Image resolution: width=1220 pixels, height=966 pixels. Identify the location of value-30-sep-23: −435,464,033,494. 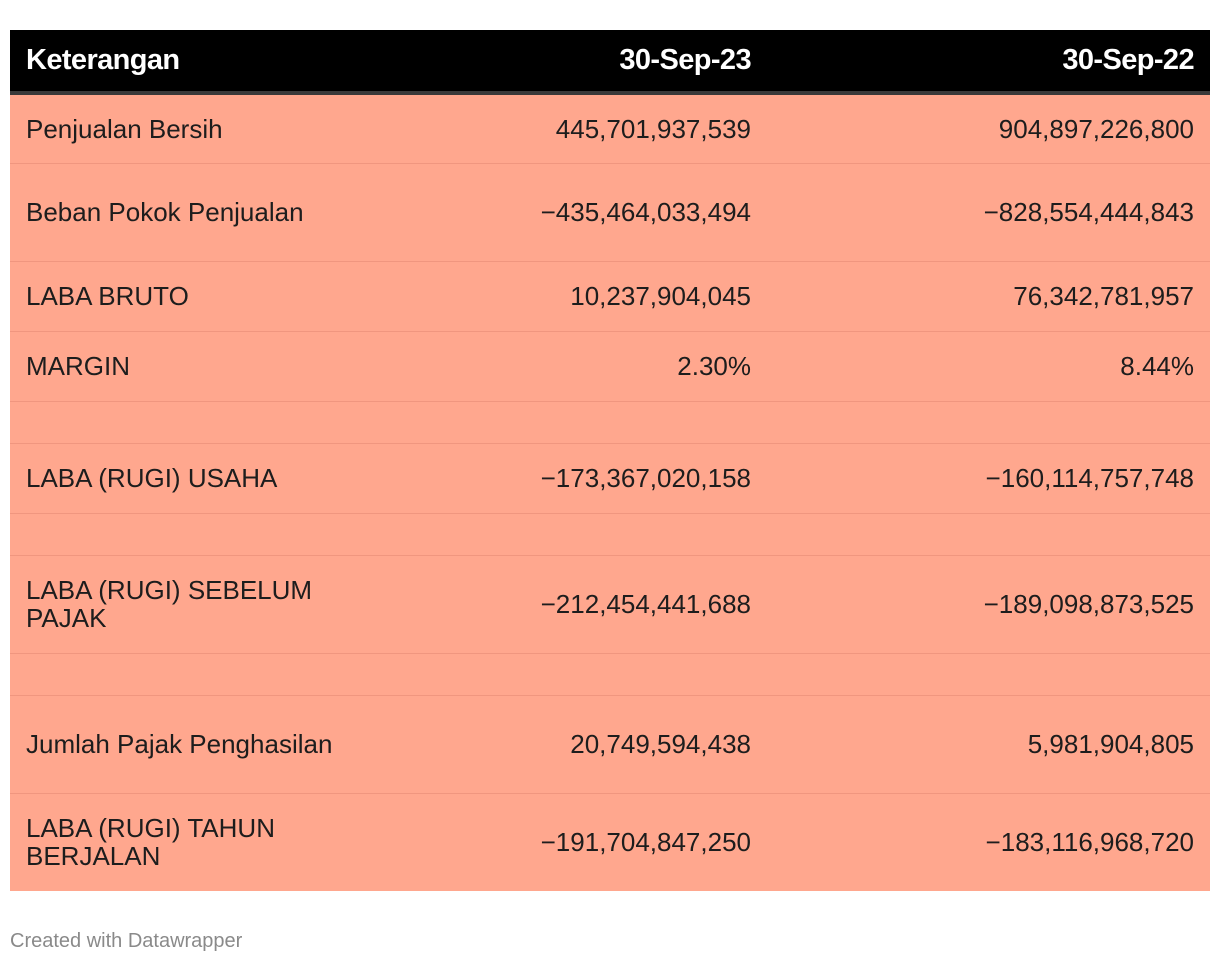
(588, 212).